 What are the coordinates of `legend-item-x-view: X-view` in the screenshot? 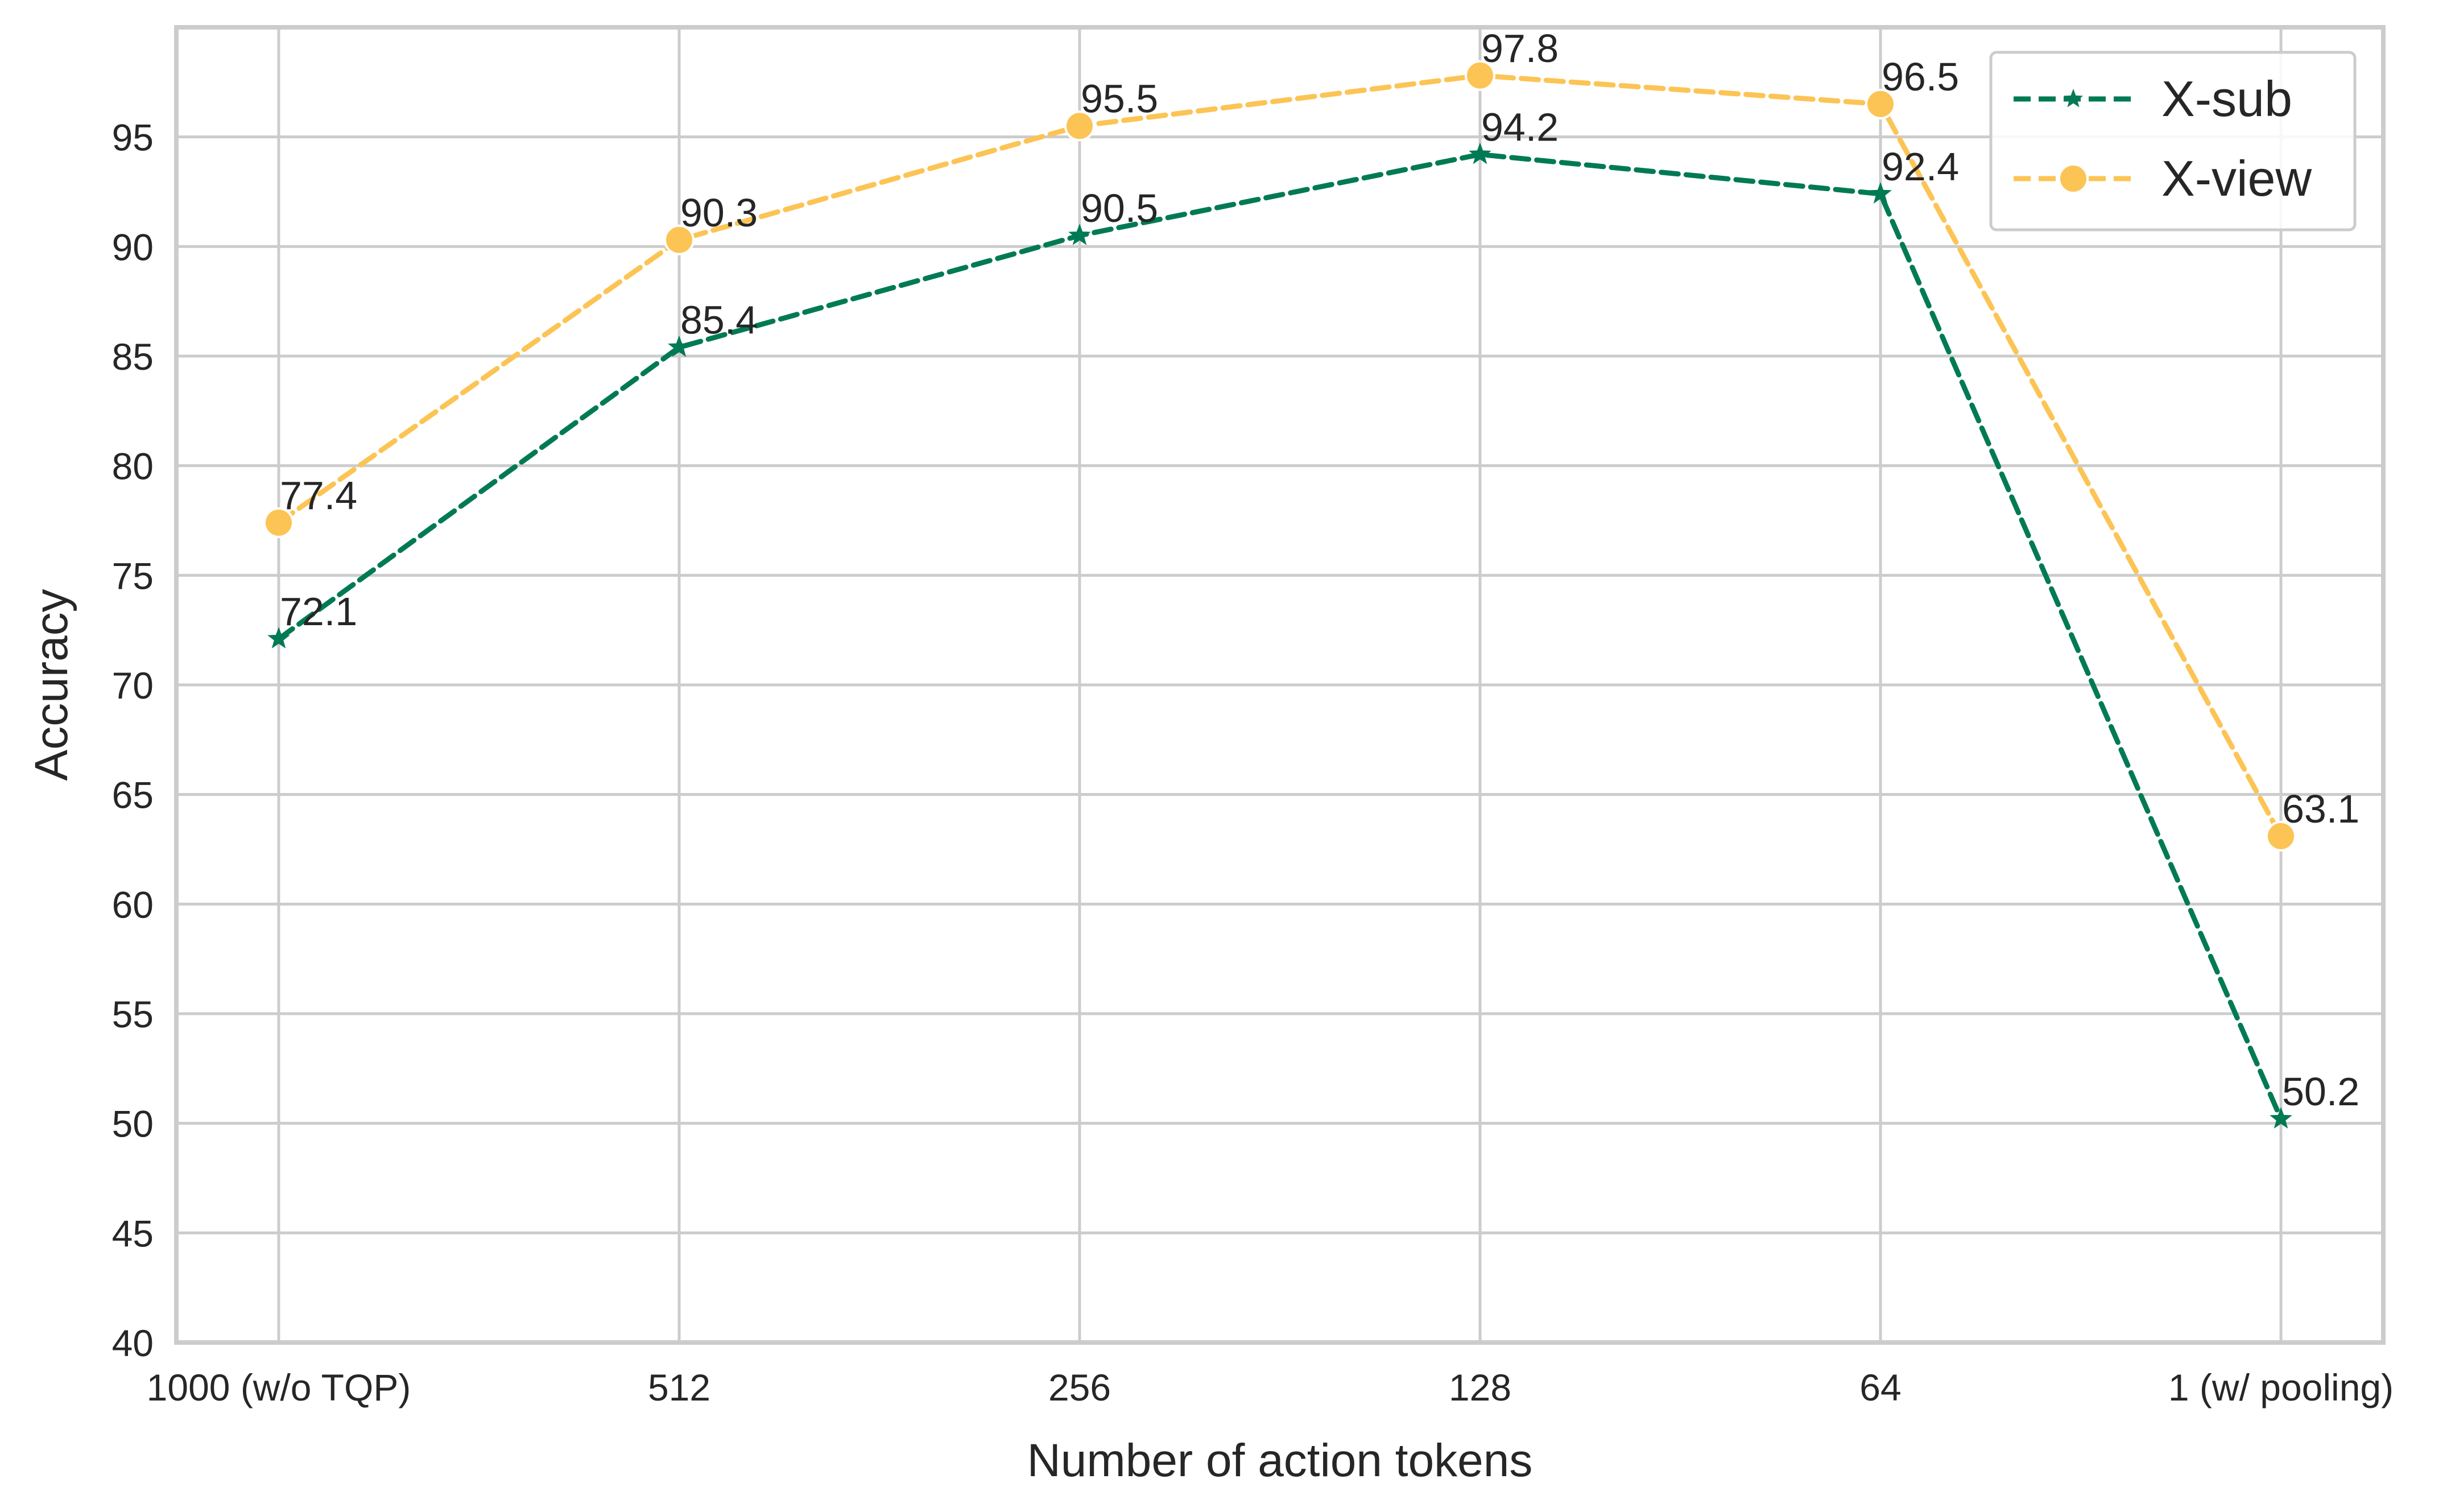 It's located at (2163, 178).